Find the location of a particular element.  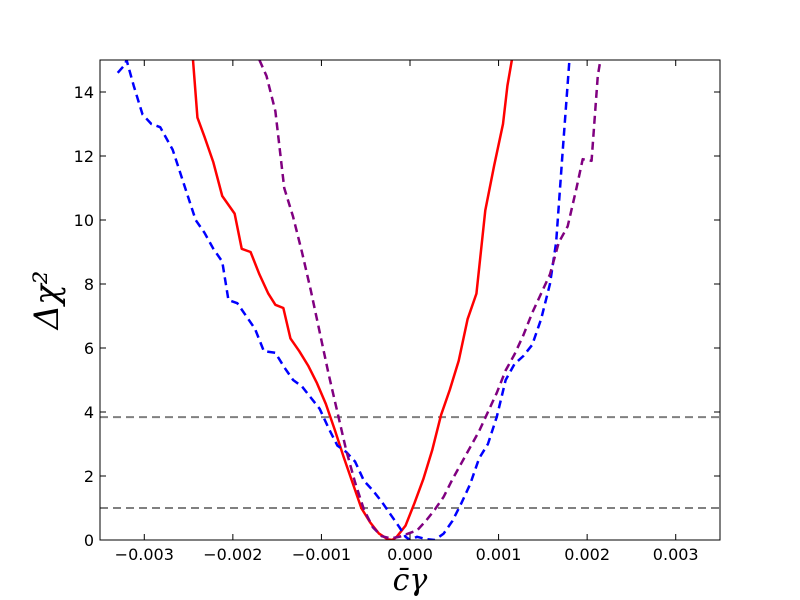

y-tick-label: 2 is located at coordinates (89, 476).